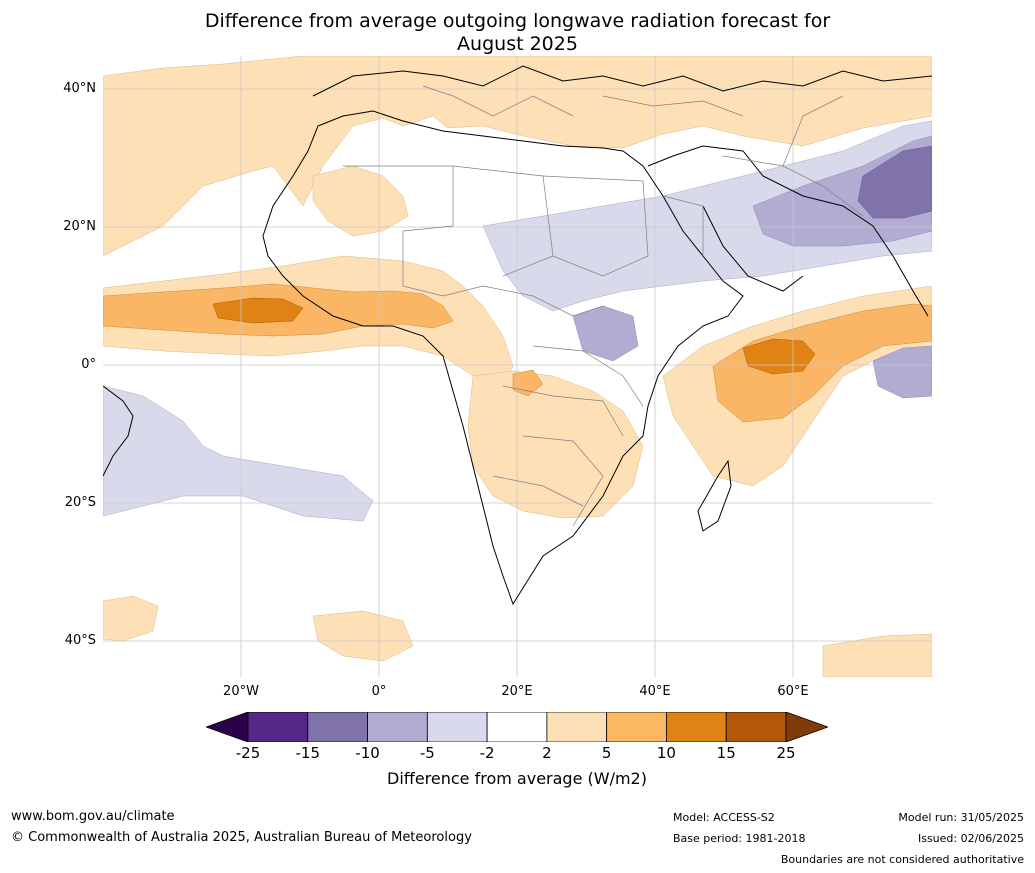 The height and width of the screenshot is (873, 1035). I want to click on lat-label-40n: 40°N, so click(79, 88).